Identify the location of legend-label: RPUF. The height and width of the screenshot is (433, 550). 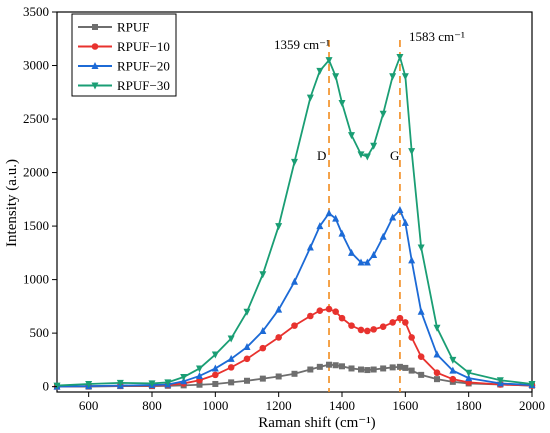
(133, 27).